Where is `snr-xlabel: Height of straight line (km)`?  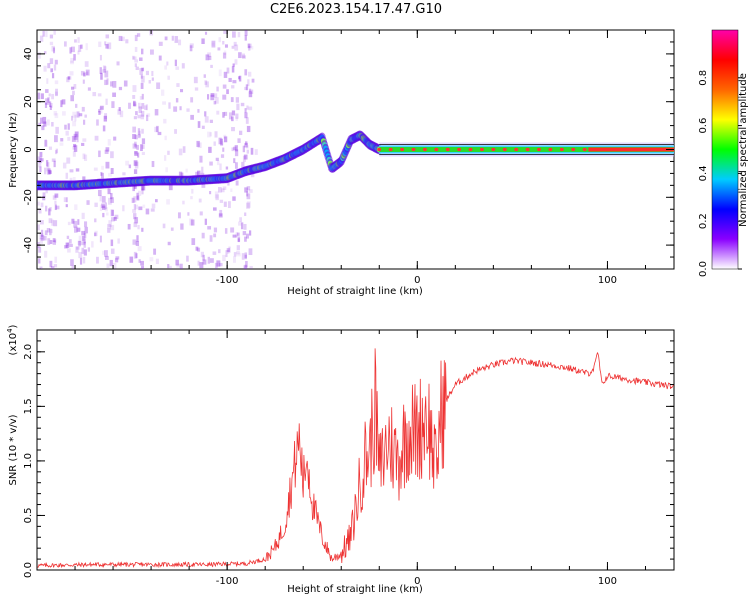 snr-xlabel: Height of straight line (km) is located at coordinates (355, 589).